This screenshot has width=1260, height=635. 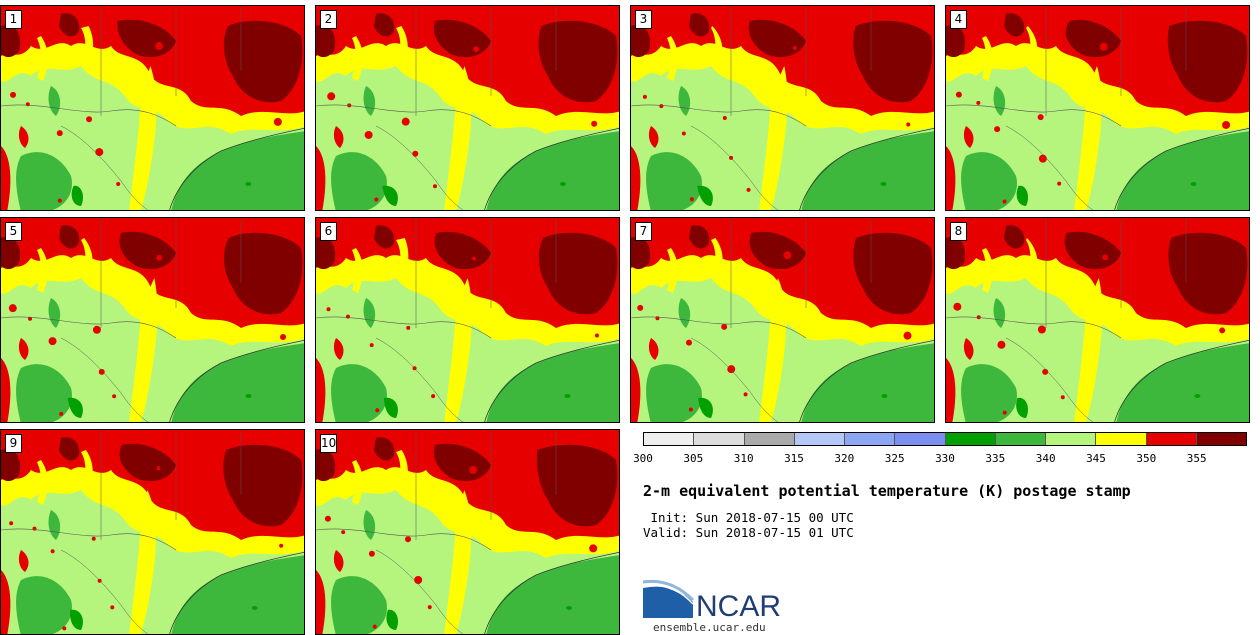 I want to click on map-panel-6: 6, so click(x=467, y=320).